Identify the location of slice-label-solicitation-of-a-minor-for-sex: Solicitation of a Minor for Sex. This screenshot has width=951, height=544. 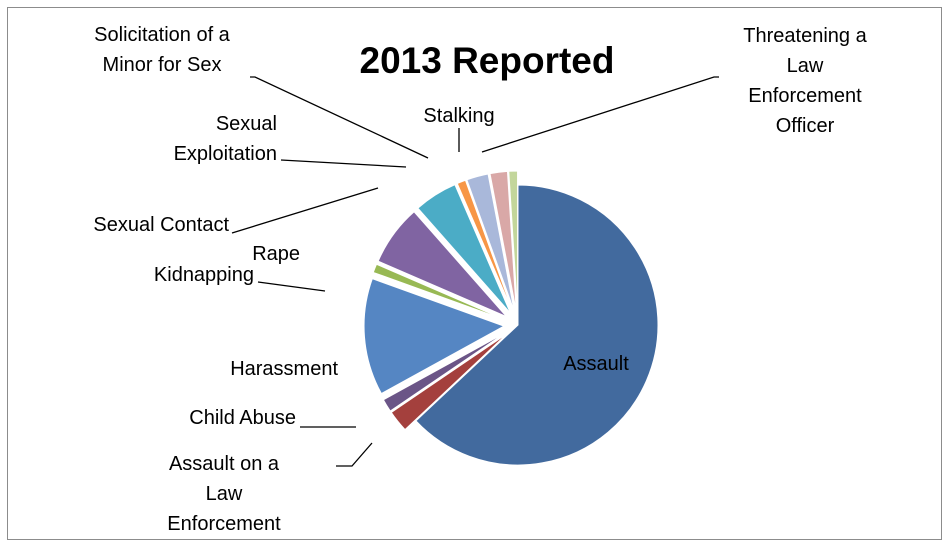
(162, 50).